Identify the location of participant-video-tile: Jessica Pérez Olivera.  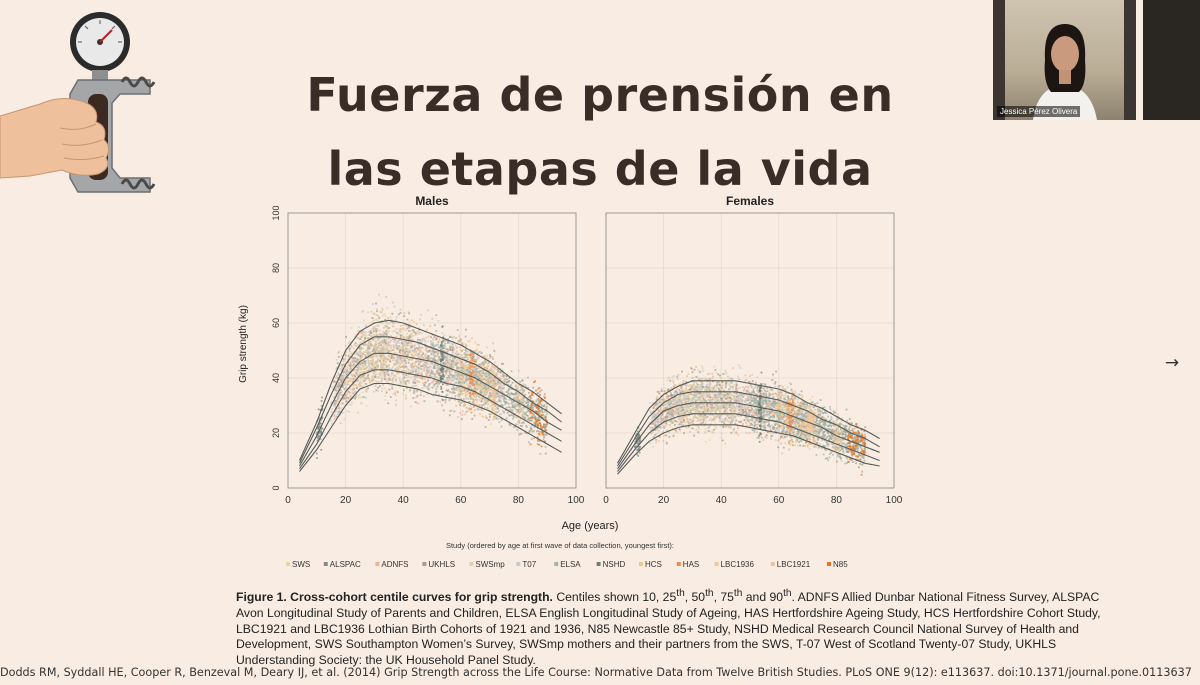
(1064, 60).